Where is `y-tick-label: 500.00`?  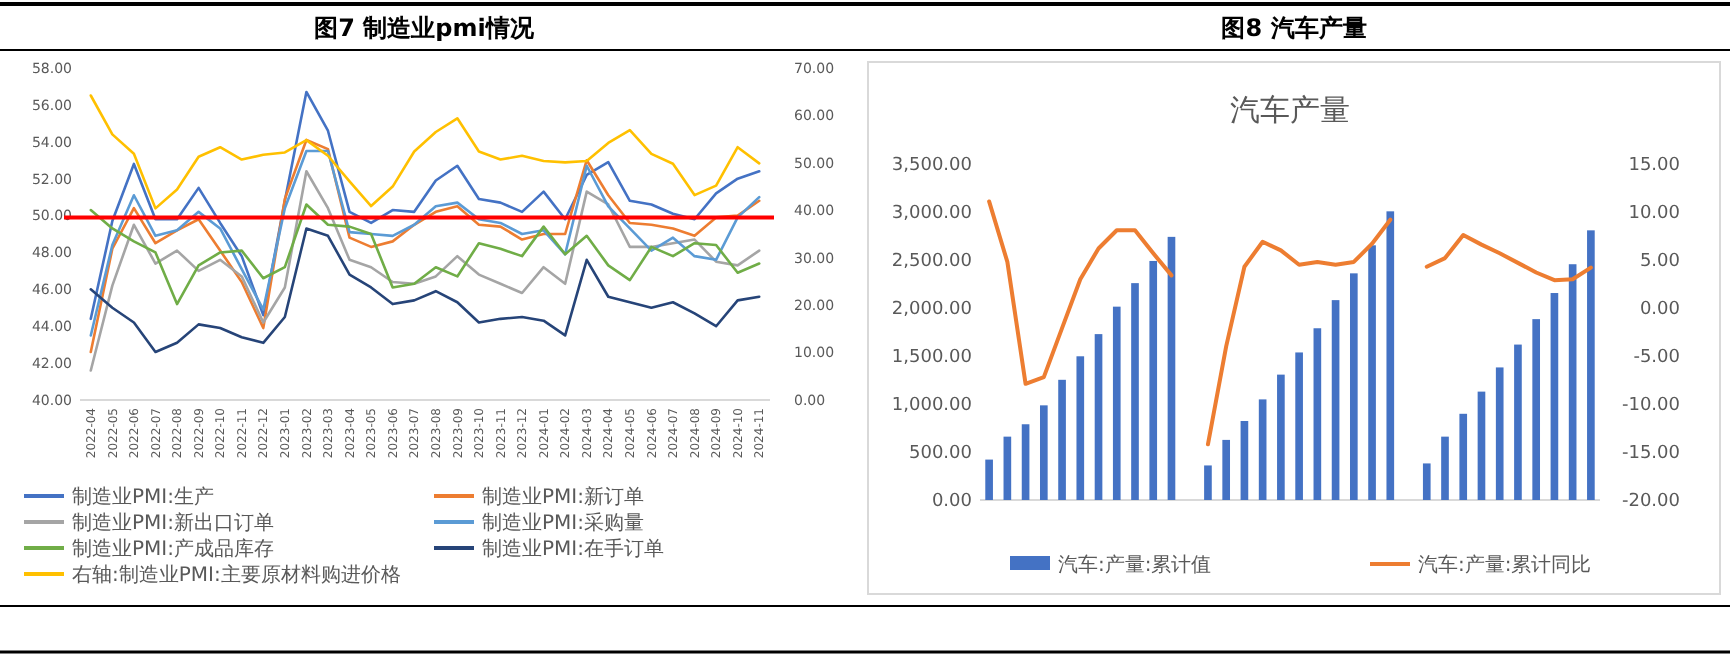
y-tick-label: 500.00 is located at coordinates (941, 454).